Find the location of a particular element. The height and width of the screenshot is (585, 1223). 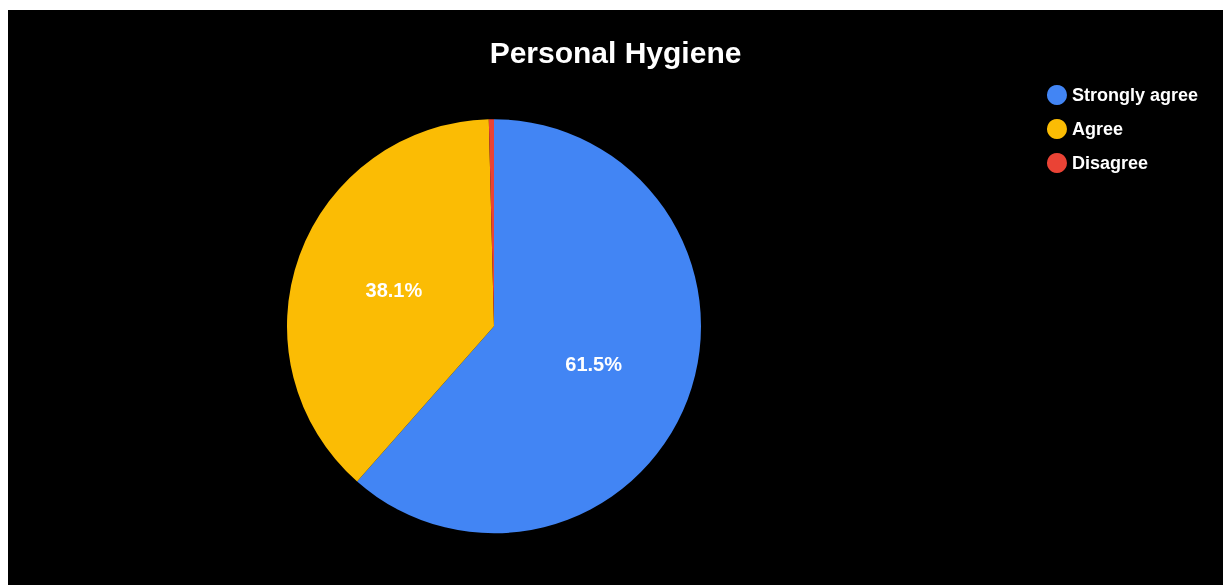

legend-label: Agree is located at coordinates (1097, 129).